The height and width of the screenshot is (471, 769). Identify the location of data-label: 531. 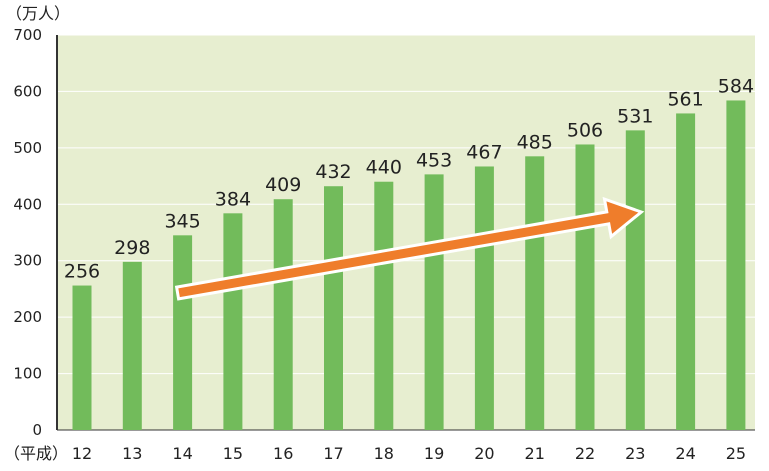
(635, 116).